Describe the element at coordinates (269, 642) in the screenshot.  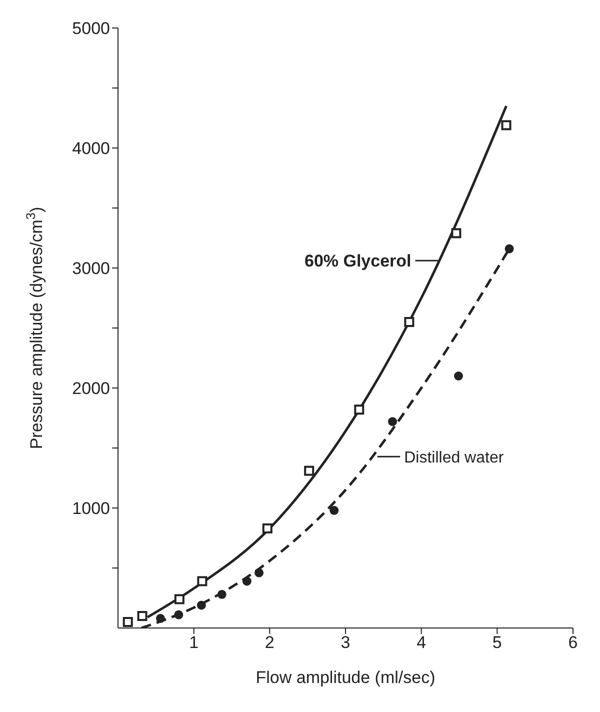
I see `x-tick-label: 2` at that location.